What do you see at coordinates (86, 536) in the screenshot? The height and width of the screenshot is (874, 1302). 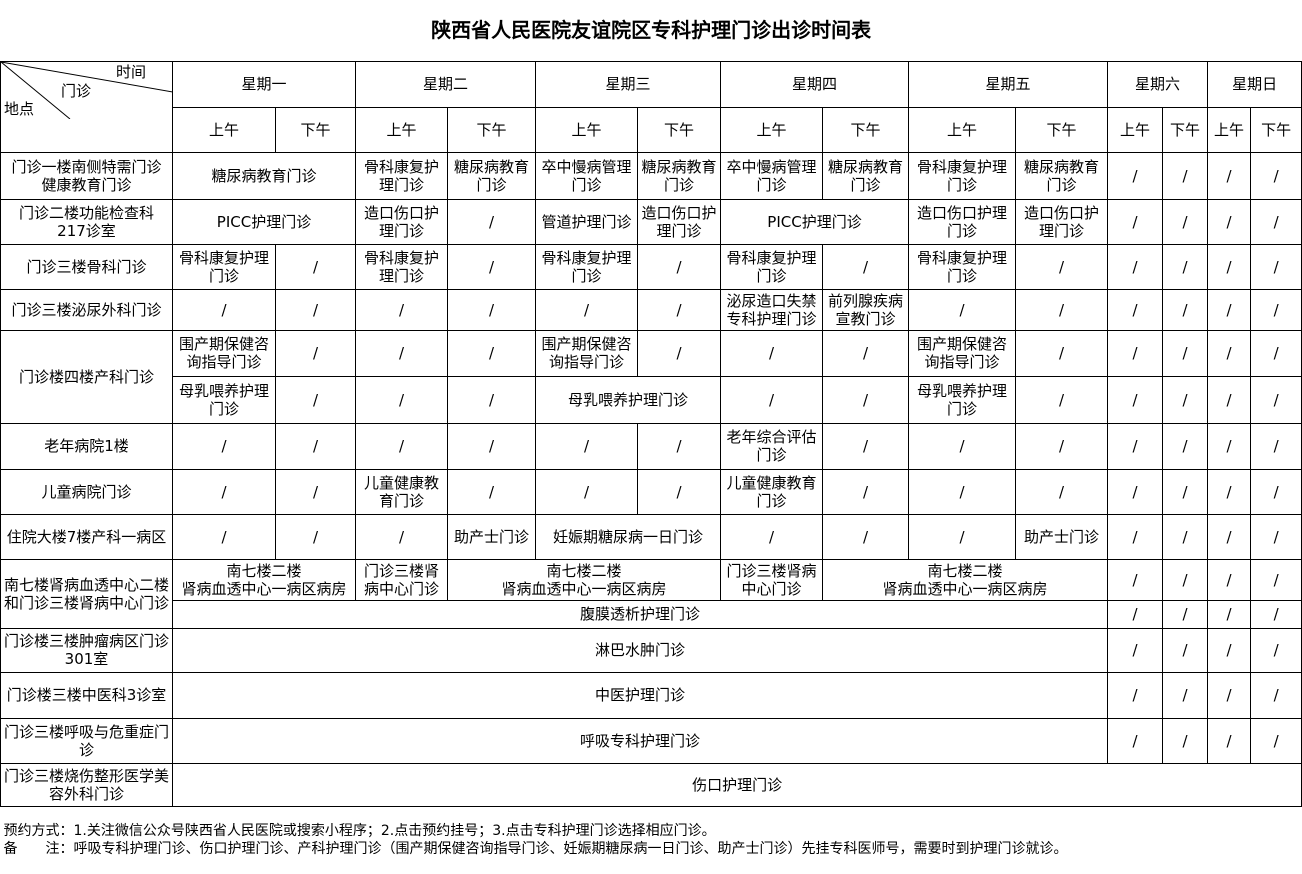 I see `location-cell: 住院大楼7楼产科一病区` at bounding box center [86, 536].